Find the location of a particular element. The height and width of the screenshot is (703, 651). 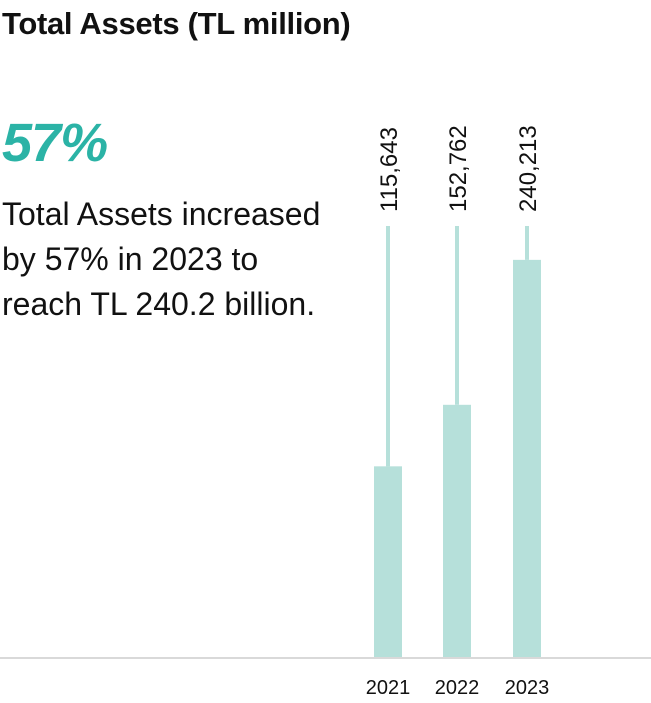

value-label-2022: 152,762 is located at coordinates (458, 168).